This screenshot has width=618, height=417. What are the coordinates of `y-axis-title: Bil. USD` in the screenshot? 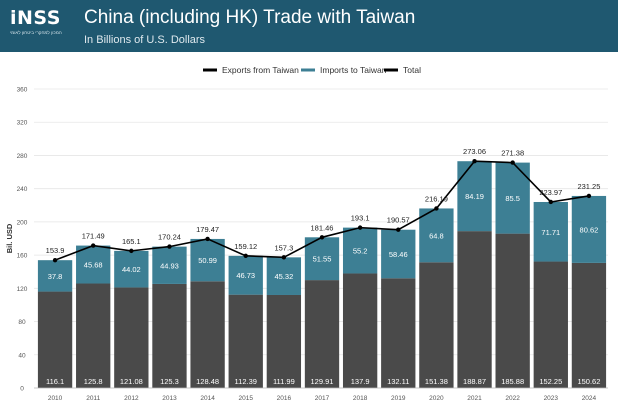 It's located at (9, 238).